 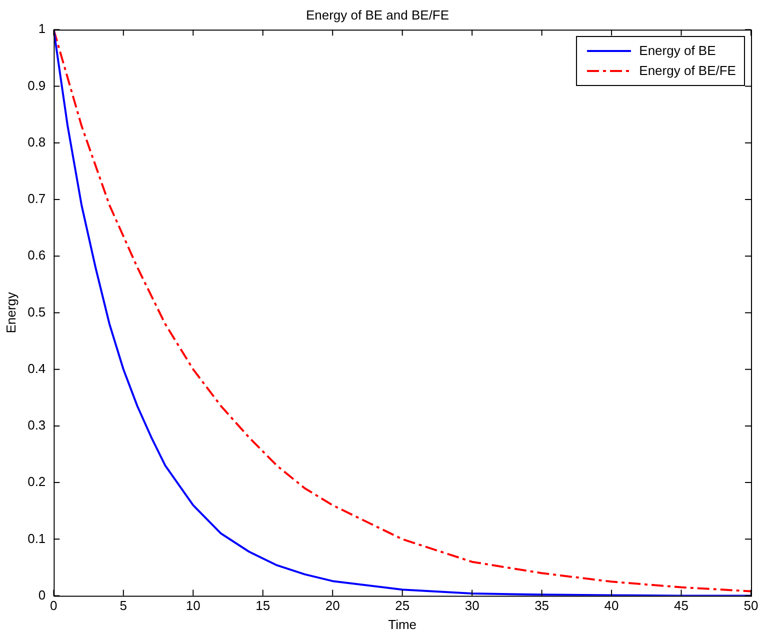 I want to click on y-tick-label: 0.9, so click(x=37, y=85).